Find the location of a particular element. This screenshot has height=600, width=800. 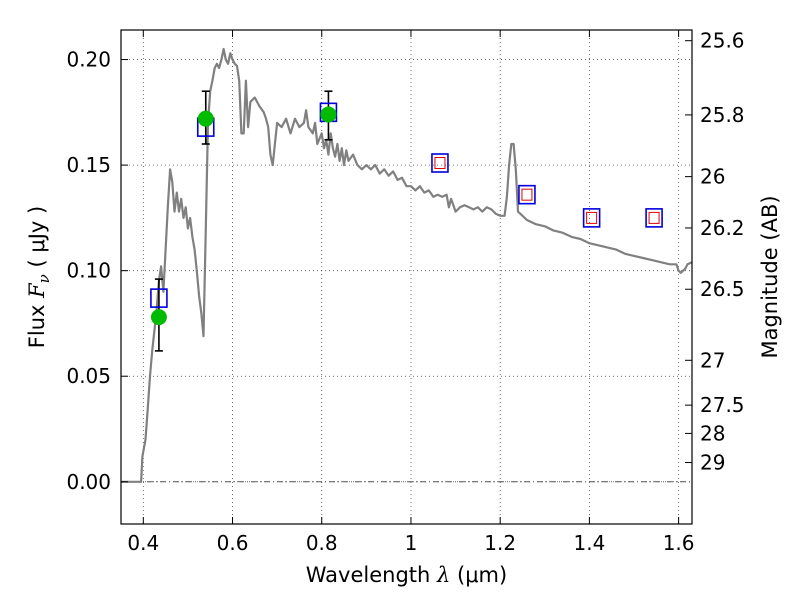

x-tick-label: 0.4 is located at coordinates (143, 543).